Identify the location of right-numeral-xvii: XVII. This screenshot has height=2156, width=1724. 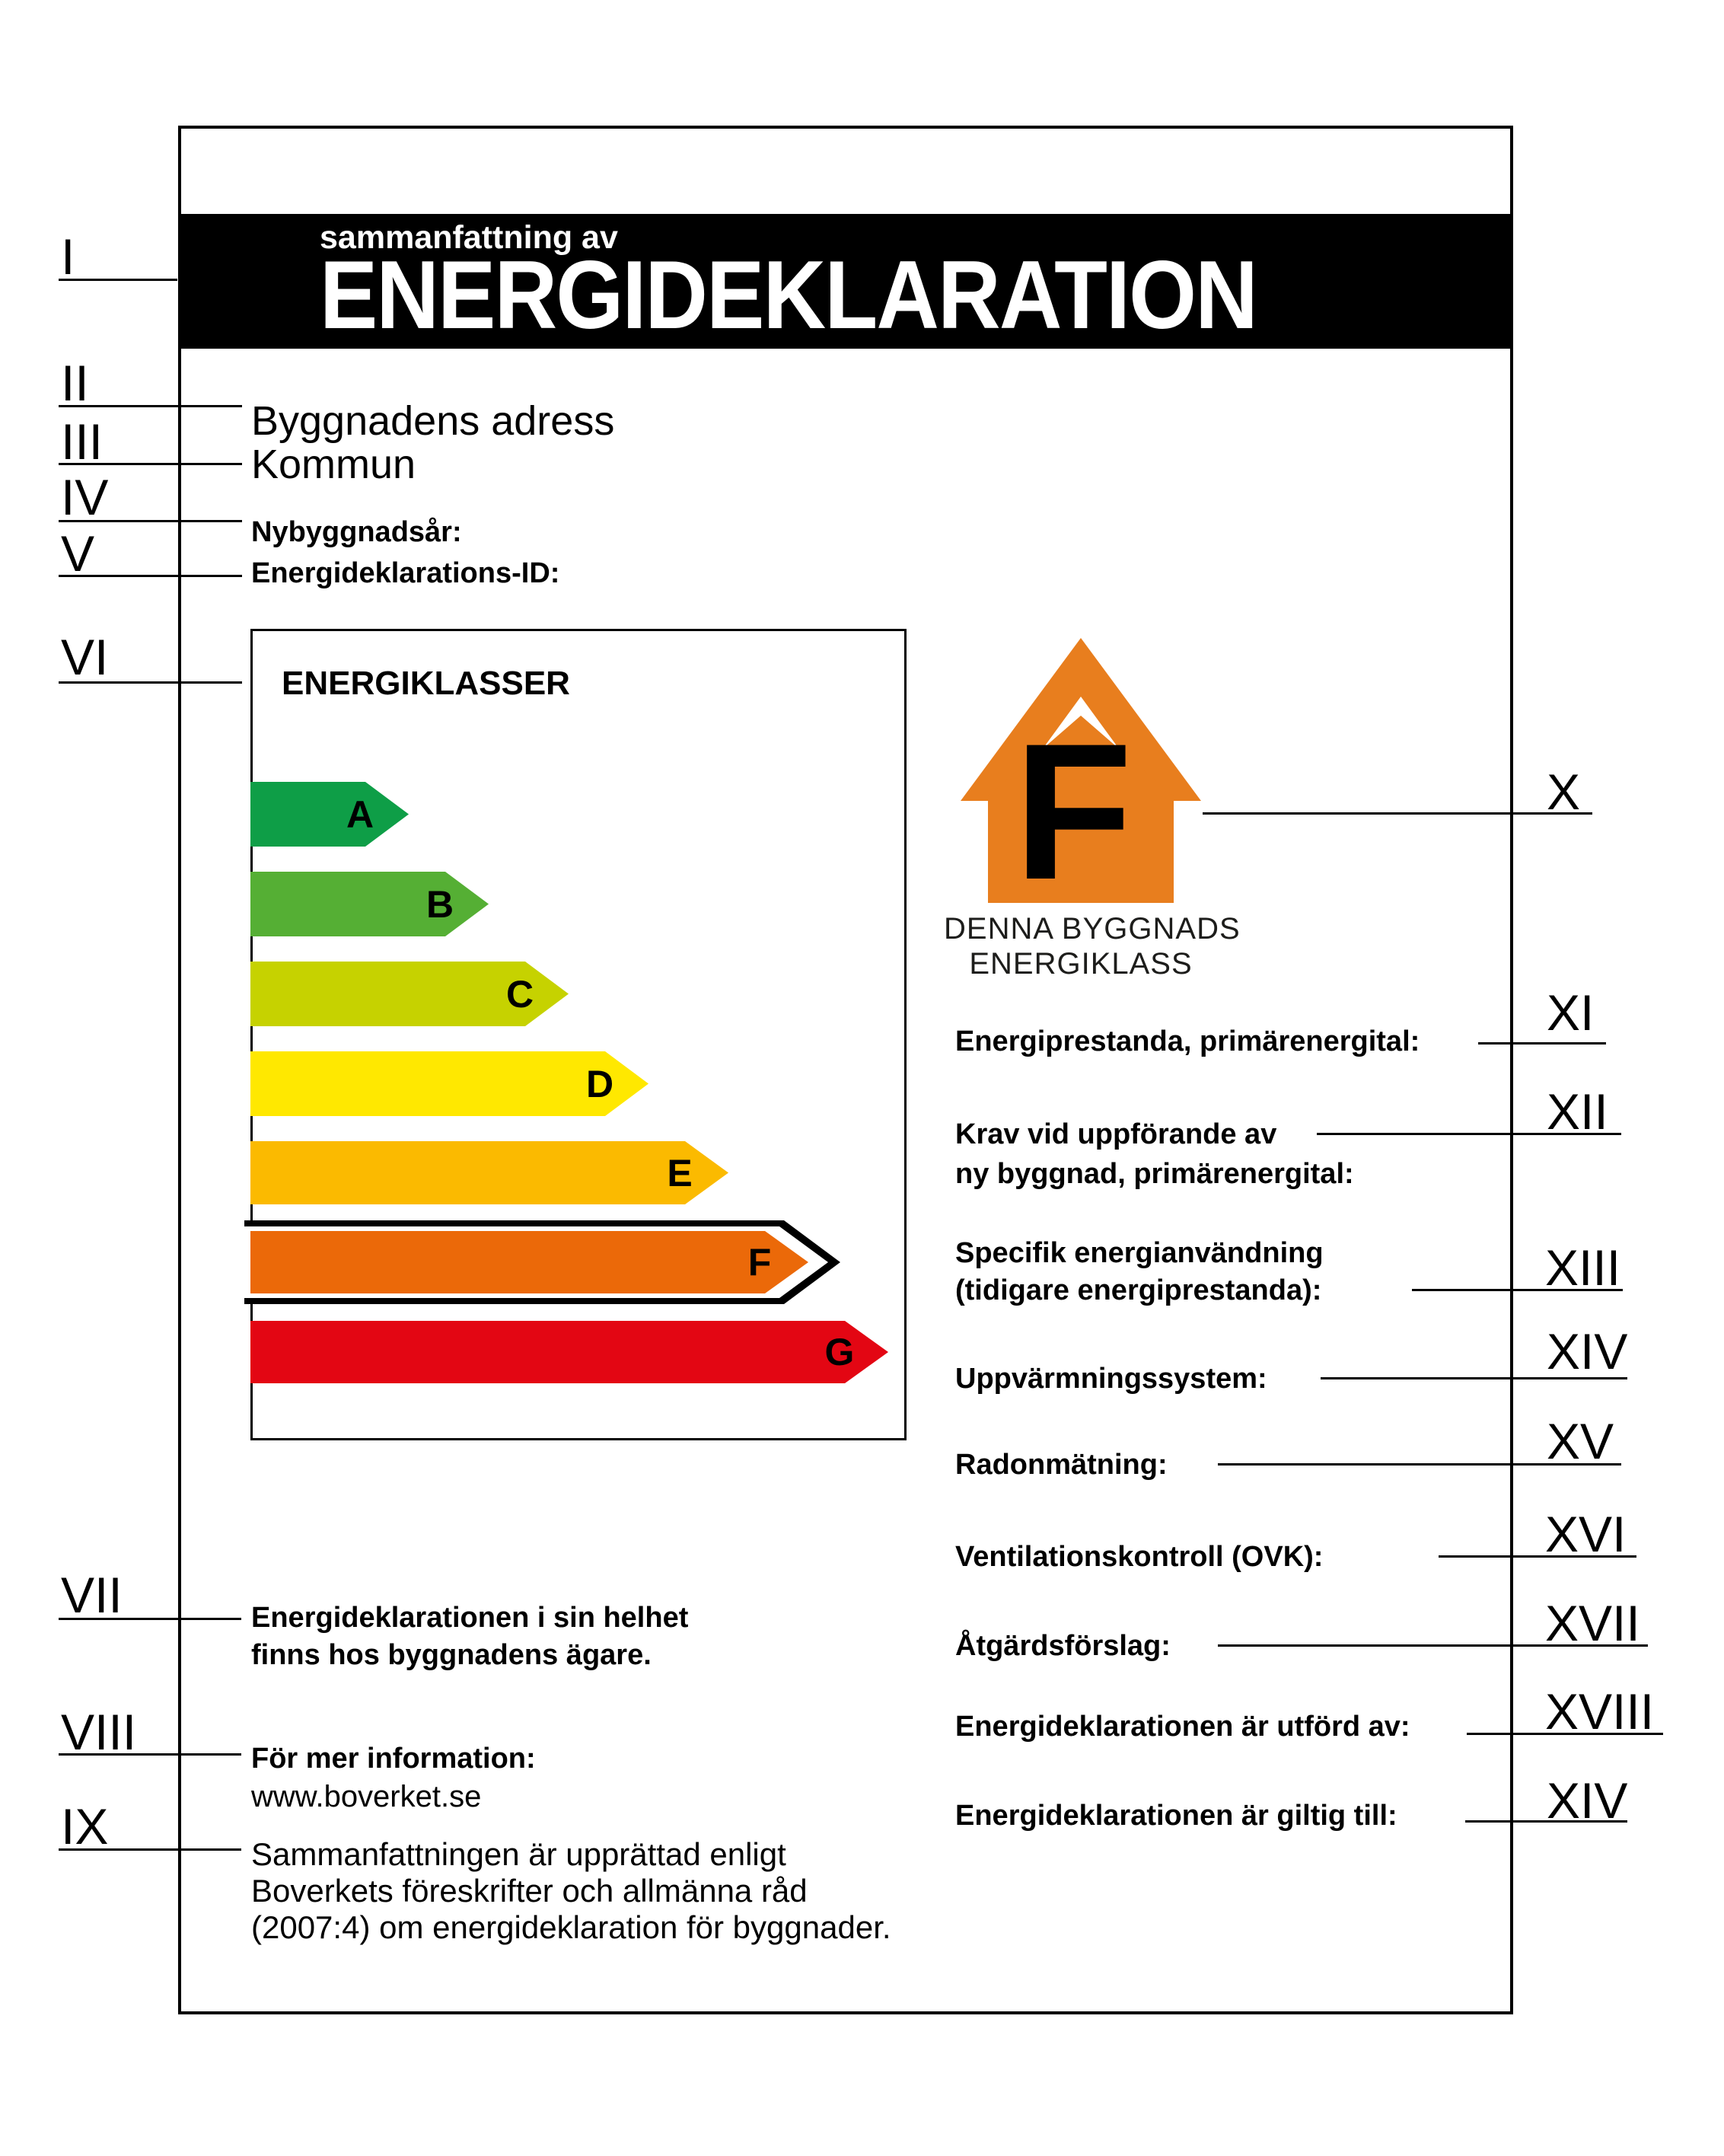
(1592, 1623).